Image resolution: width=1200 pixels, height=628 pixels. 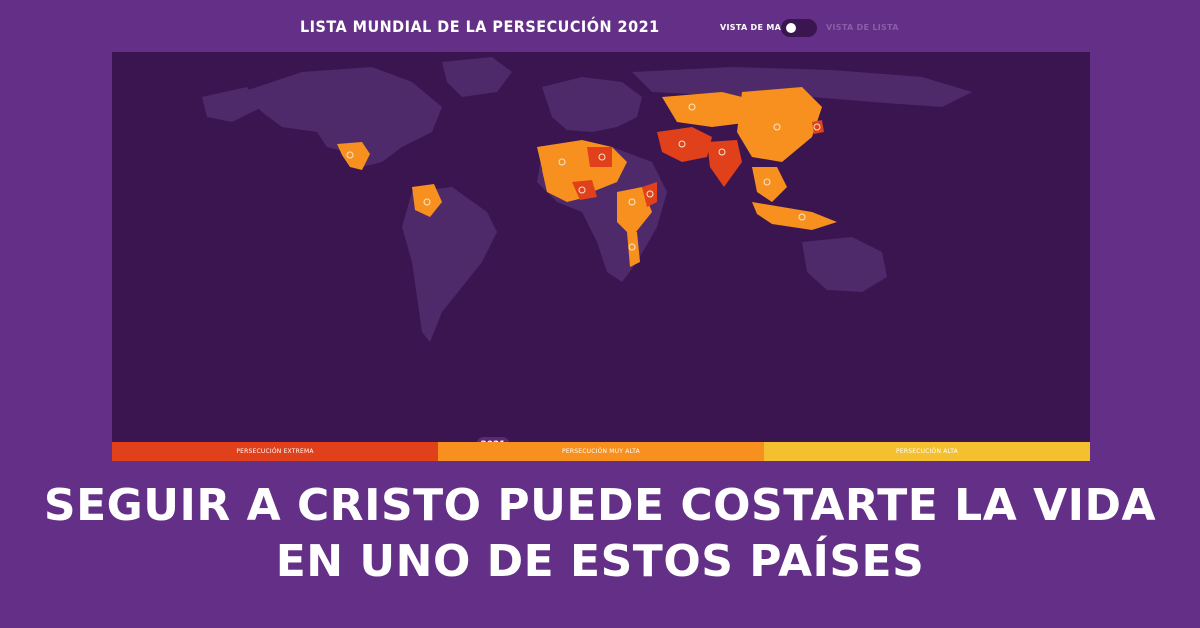 I want to click on southeast-asia-very-high, so click(x=769, y=184).